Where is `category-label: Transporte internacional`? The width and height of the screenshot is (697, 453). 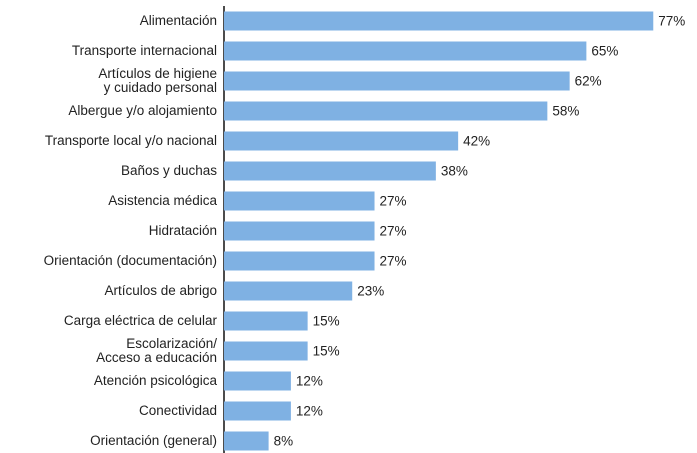
category-label: Transporte internacional is located at coordinates (144, 50).